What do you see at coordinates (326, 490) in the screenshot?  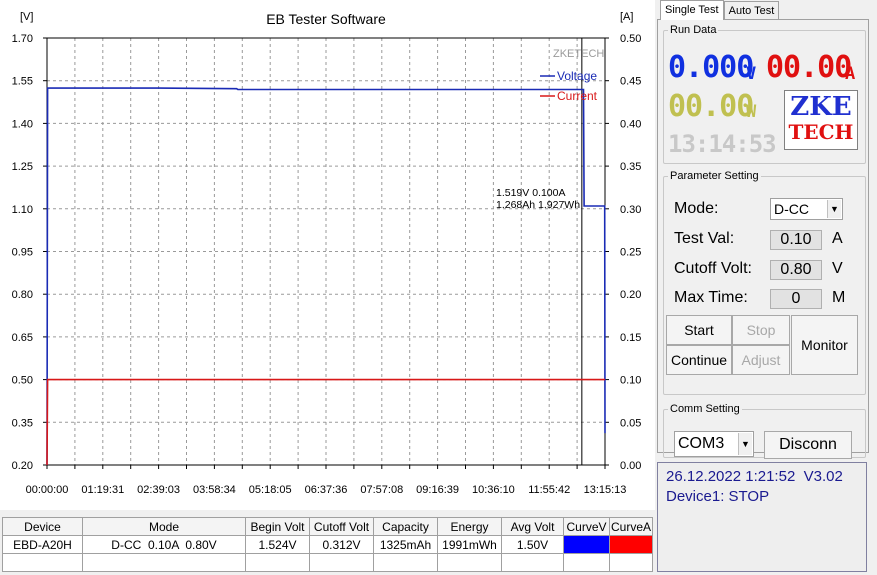 I see `x-tick-label: 06:37:36` at bounding box center [326, 490].